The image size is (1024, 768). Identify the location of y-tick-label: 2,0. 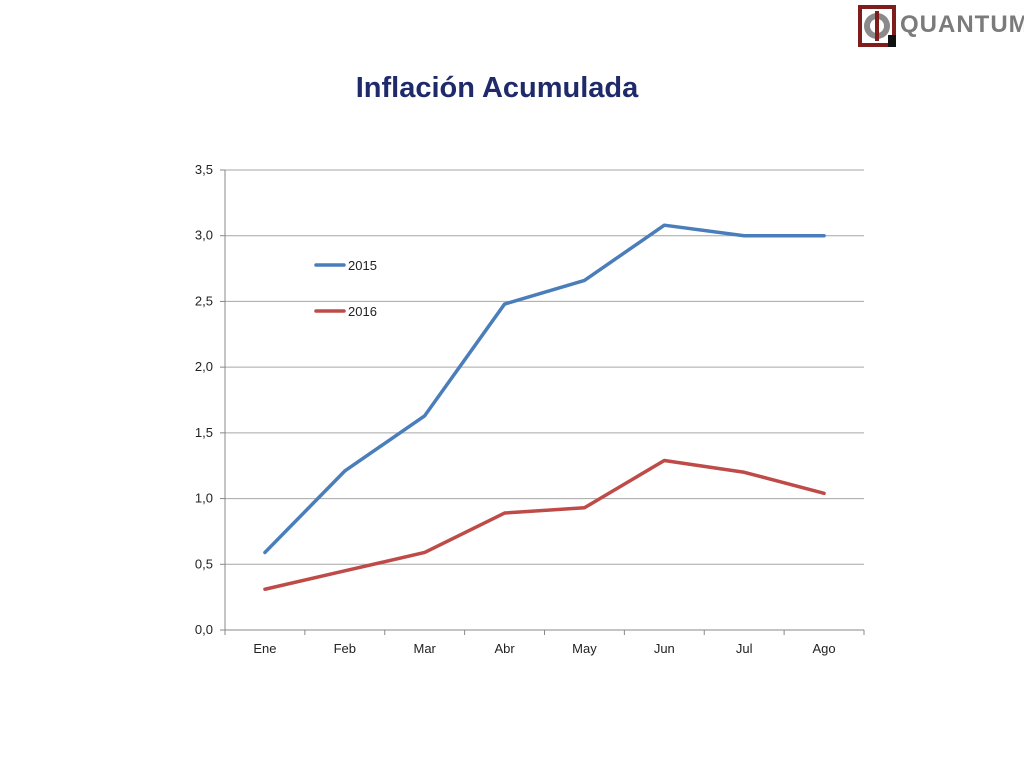
(204, 366).